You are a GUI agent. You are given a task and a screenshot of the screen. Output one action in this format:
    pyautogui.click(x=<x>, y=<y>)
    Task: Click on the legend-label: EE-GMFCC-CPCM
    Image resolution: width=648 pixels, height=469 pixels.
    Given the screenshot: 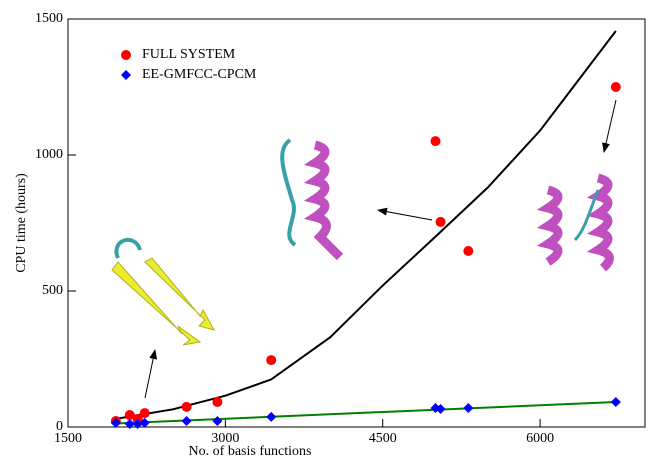 What is the action you would take?
    pyautogui.click(x=199, y=74)
    